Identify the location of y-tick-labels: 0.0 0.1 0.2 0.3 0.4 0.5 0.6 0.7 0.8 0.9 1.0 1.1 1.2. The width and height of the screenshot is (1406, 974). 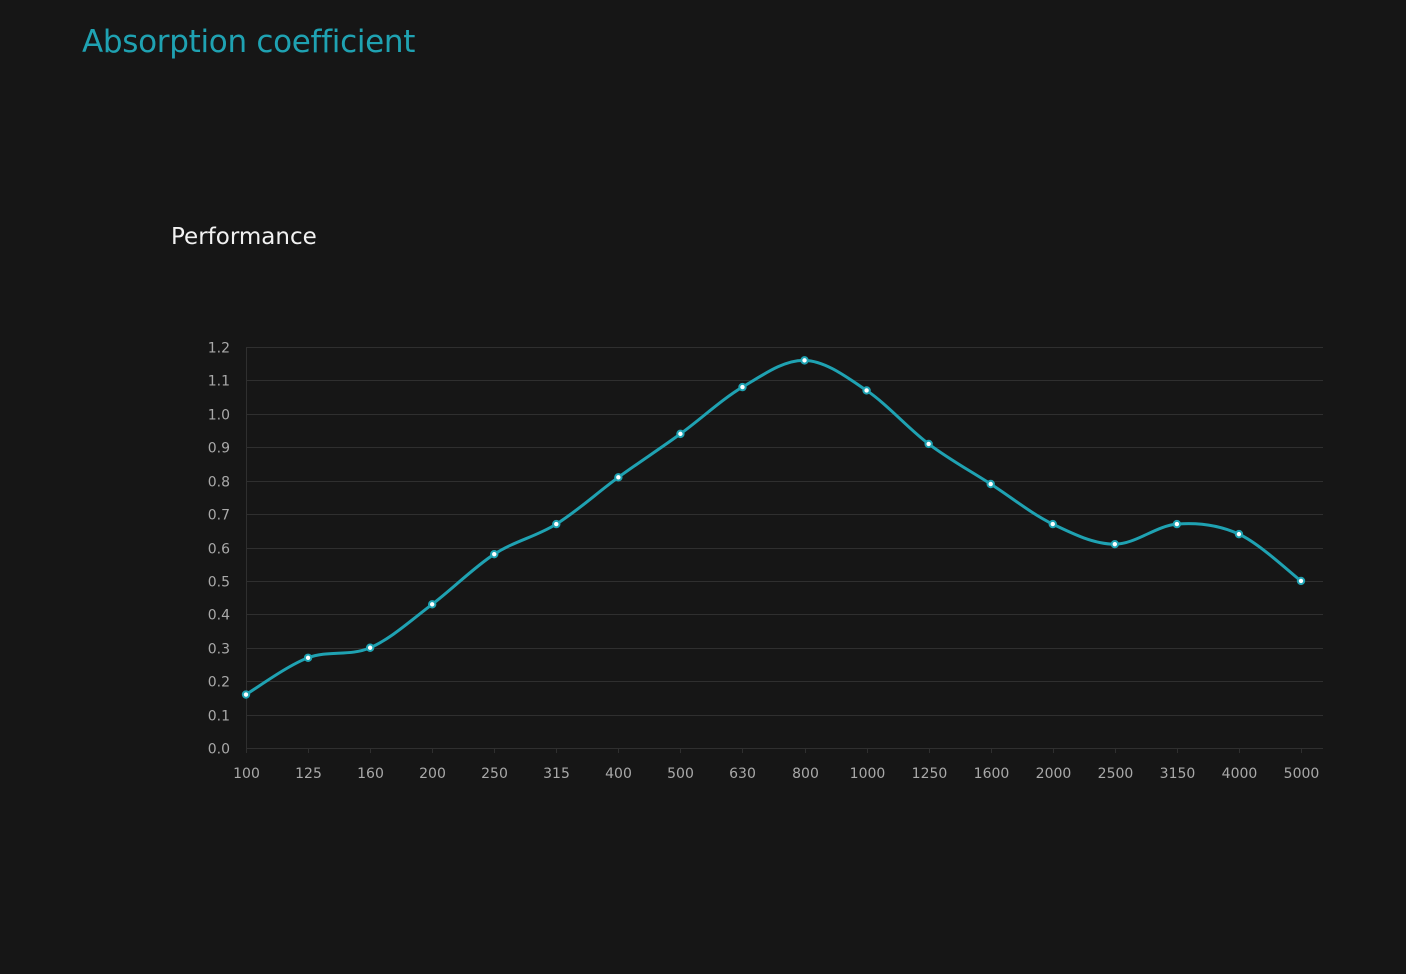
(219, 549).